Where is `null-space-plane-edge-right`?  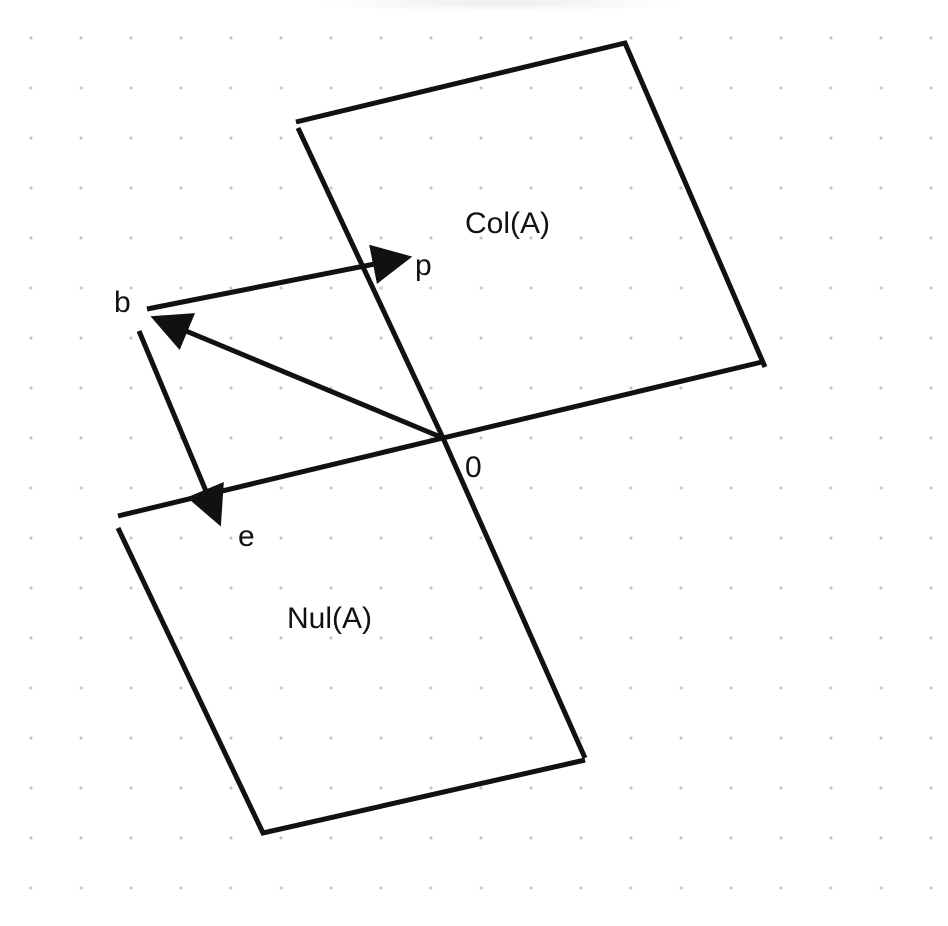
null-space-plane-edge-right is located at coordinates (514, 598).